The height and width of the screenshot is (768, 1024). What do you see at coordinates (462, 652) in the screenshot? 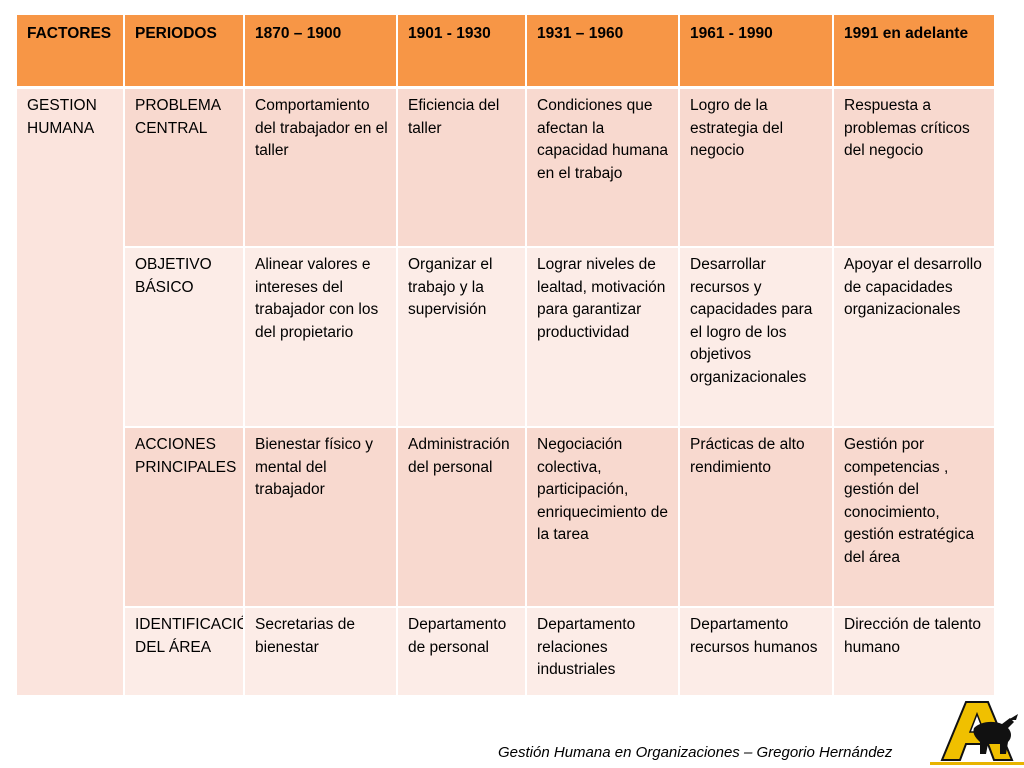
I see `table-cell: Departamento de personal` at bounding box center [462, 652].